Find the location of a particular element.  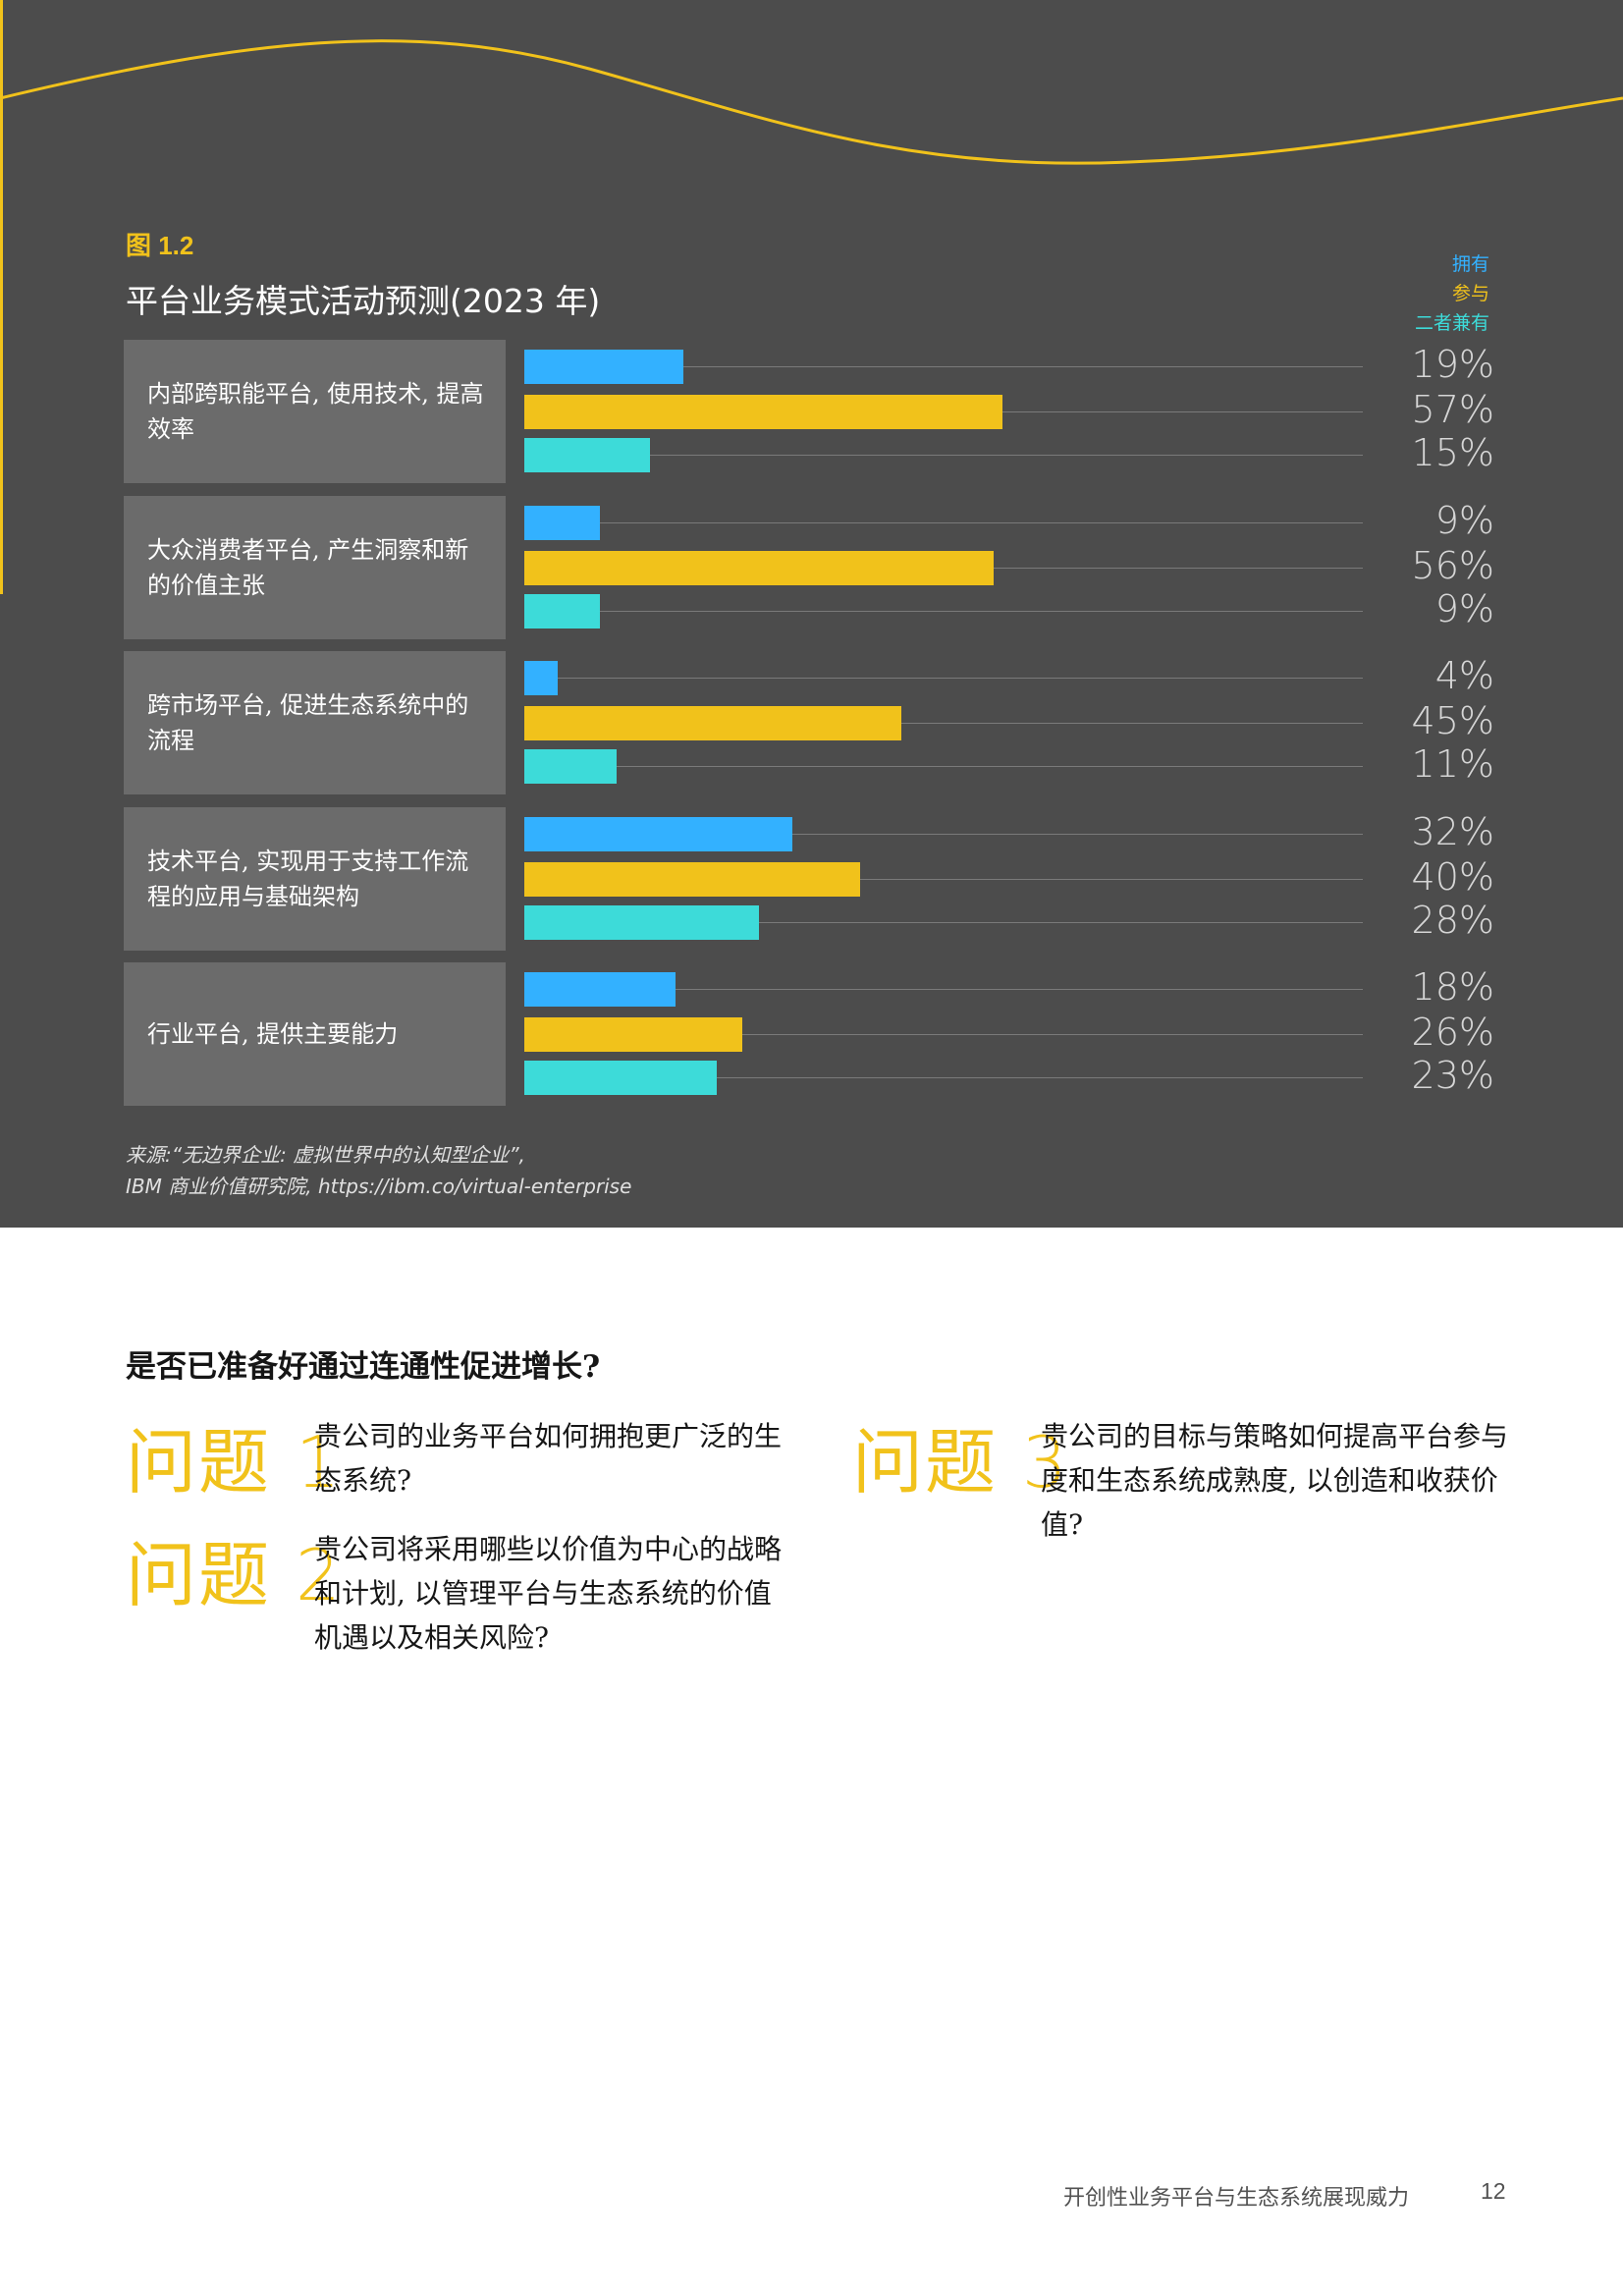

value-label: 11% is located at coordinates (1452, 764).